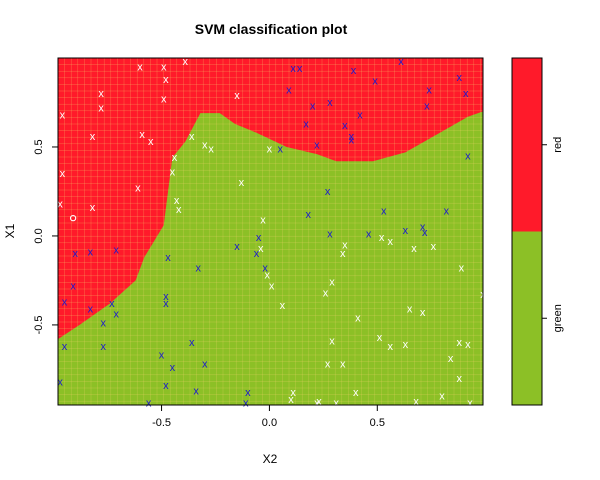 The image size is (600, 480). What do you see at coordinates (527, 318) in the screenshot?
I see `legend-swatch-green` at bounding box center [527, 318].